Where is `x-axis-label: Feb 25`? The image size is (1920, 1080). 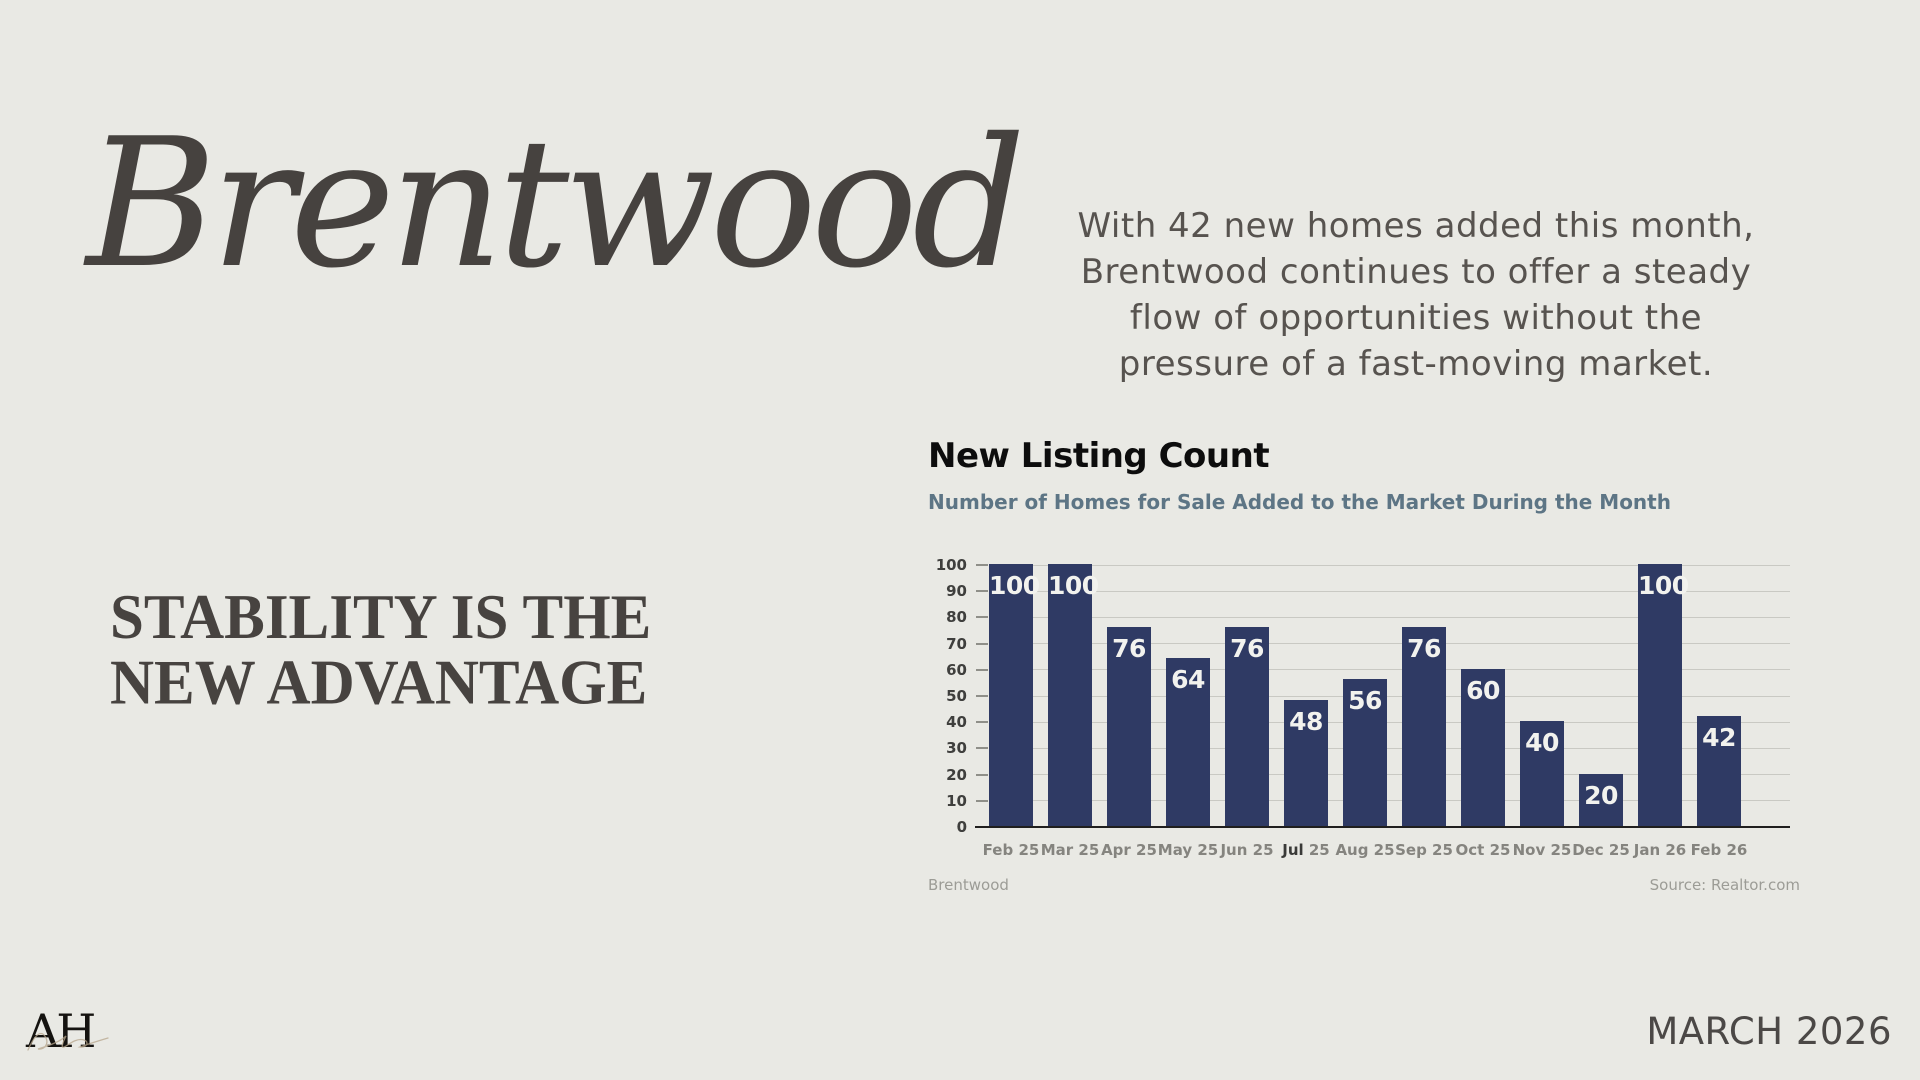
x-axis-label: Feb 25 is located at coordinates (1011, 850).